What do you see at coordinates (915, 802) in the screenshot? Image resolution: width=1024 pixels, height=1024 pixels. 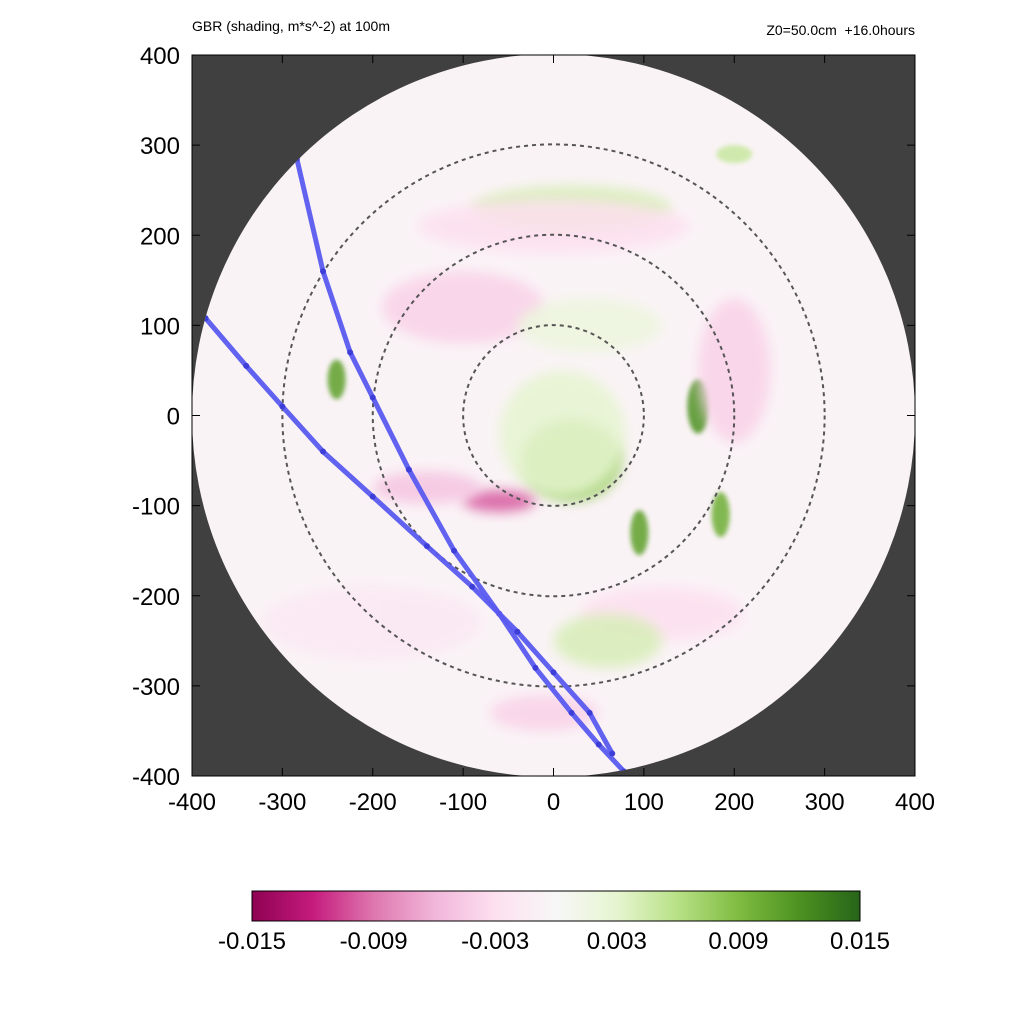 I see `x-tick-label: 400` at bounding box center [915, 802].